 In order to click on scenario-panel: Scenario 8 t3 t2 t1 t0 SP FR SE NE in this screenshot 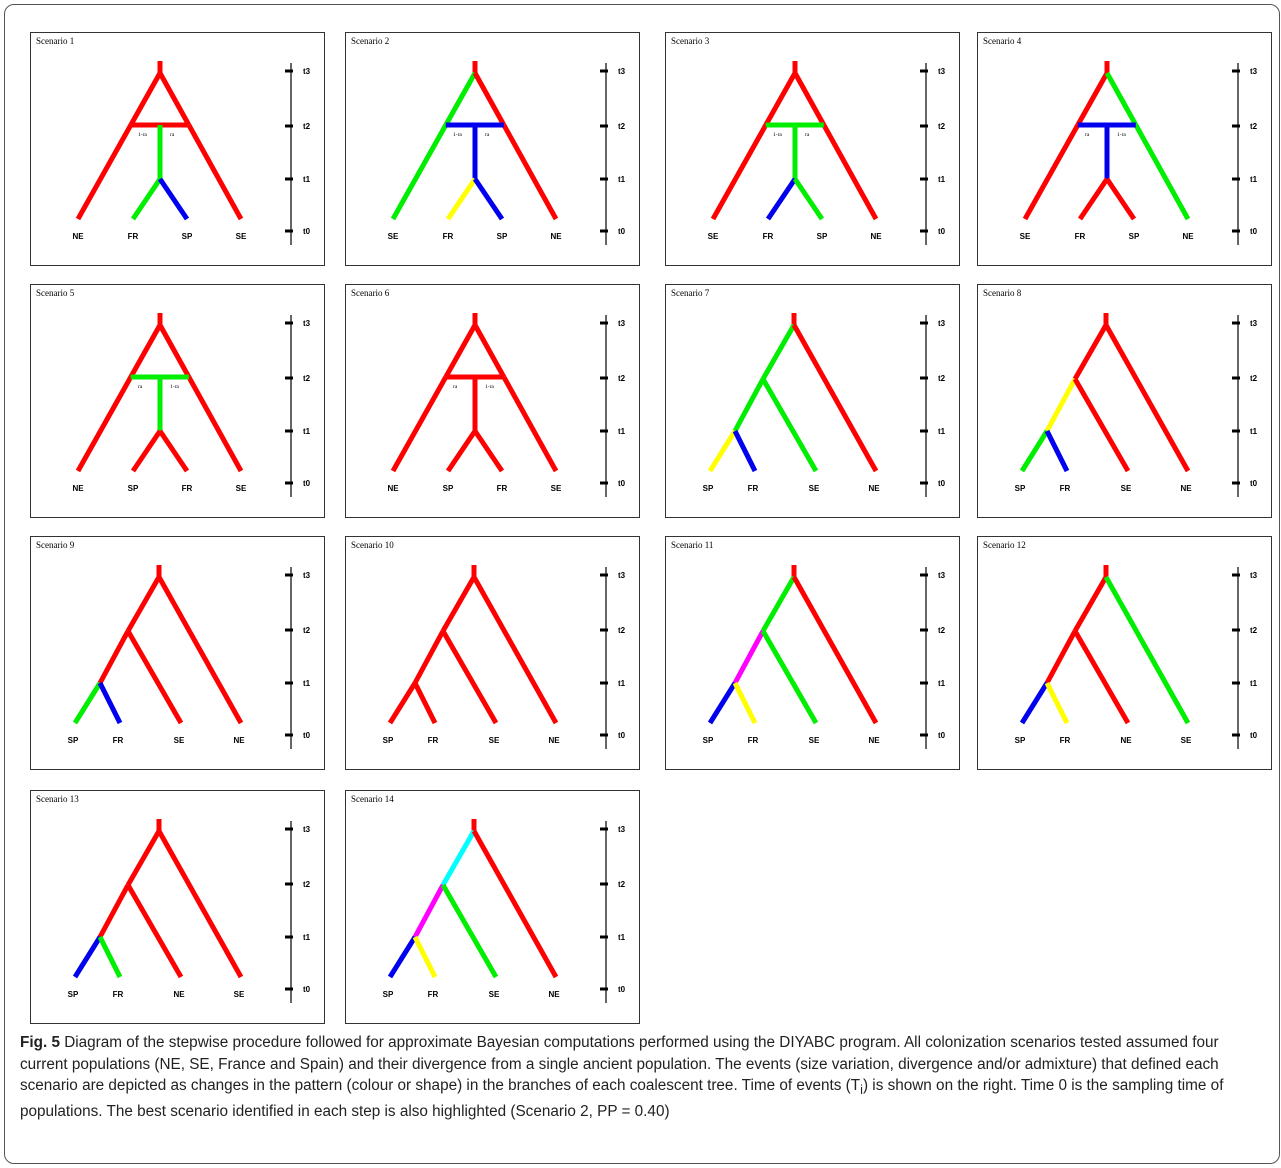, I will do `click(1124, 401)`.